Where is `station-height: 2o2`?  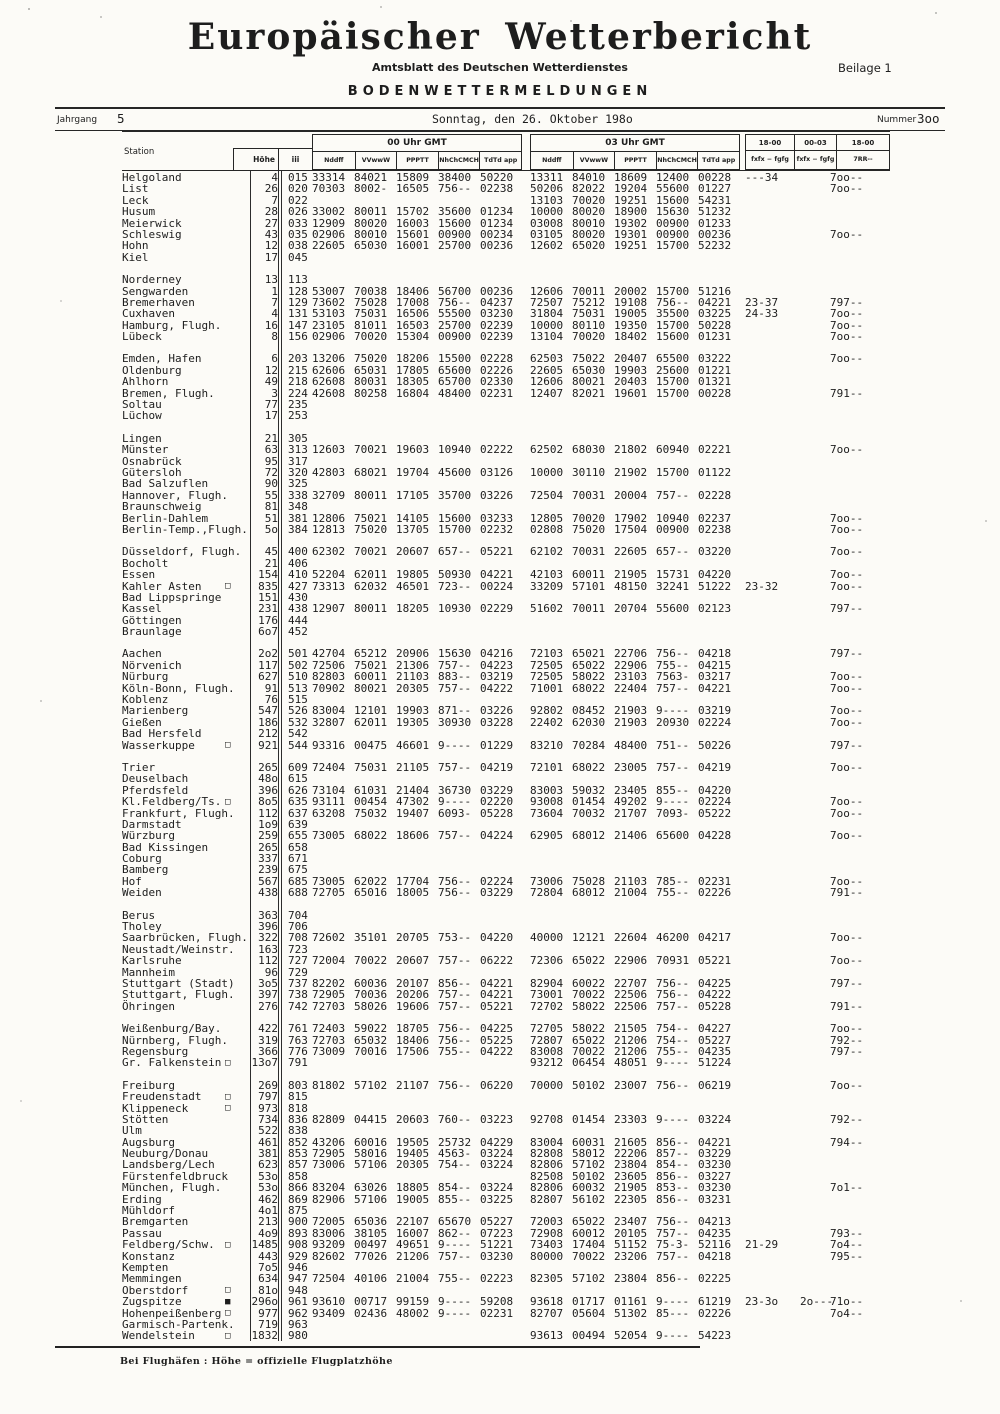 station-height: 2o2 is located at coordinates (268, 654).